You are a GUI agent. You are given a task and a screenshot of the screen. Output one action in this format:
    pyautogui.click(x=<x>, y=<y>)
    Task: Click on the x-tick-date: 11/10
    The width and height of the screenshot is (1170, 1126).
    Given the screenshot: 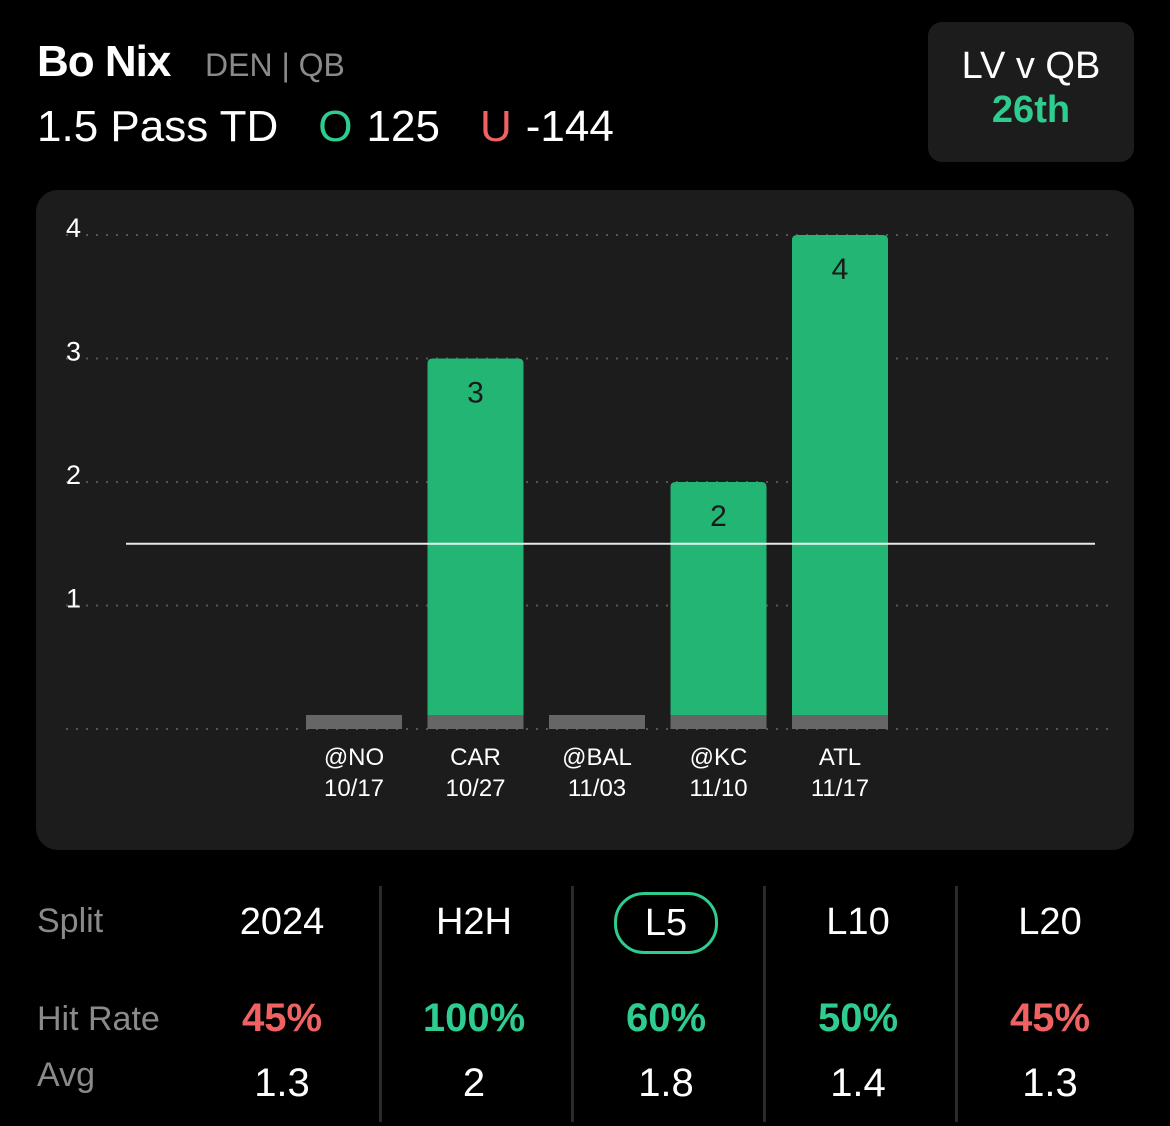 What is the action you would take?
    pyautogui.click(x=718, y=788)
    